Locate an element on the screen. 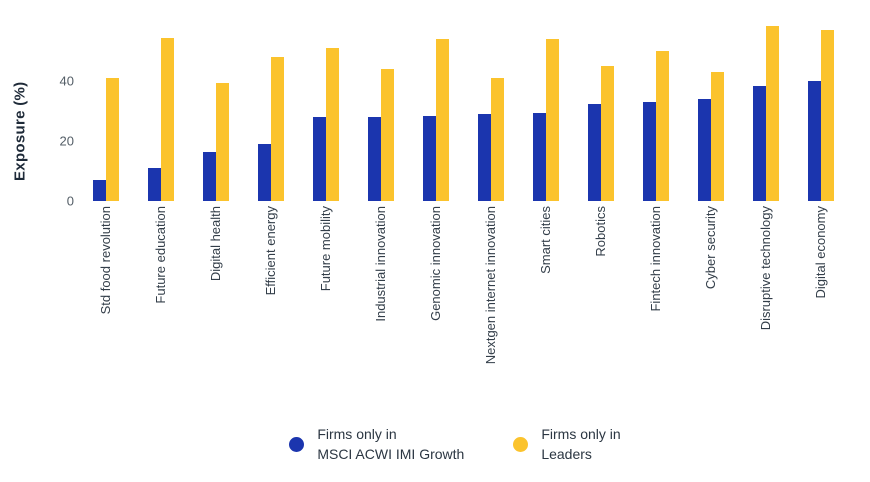  x-axis-category-label: Industrial innovation is located at coordinates (380, 264).